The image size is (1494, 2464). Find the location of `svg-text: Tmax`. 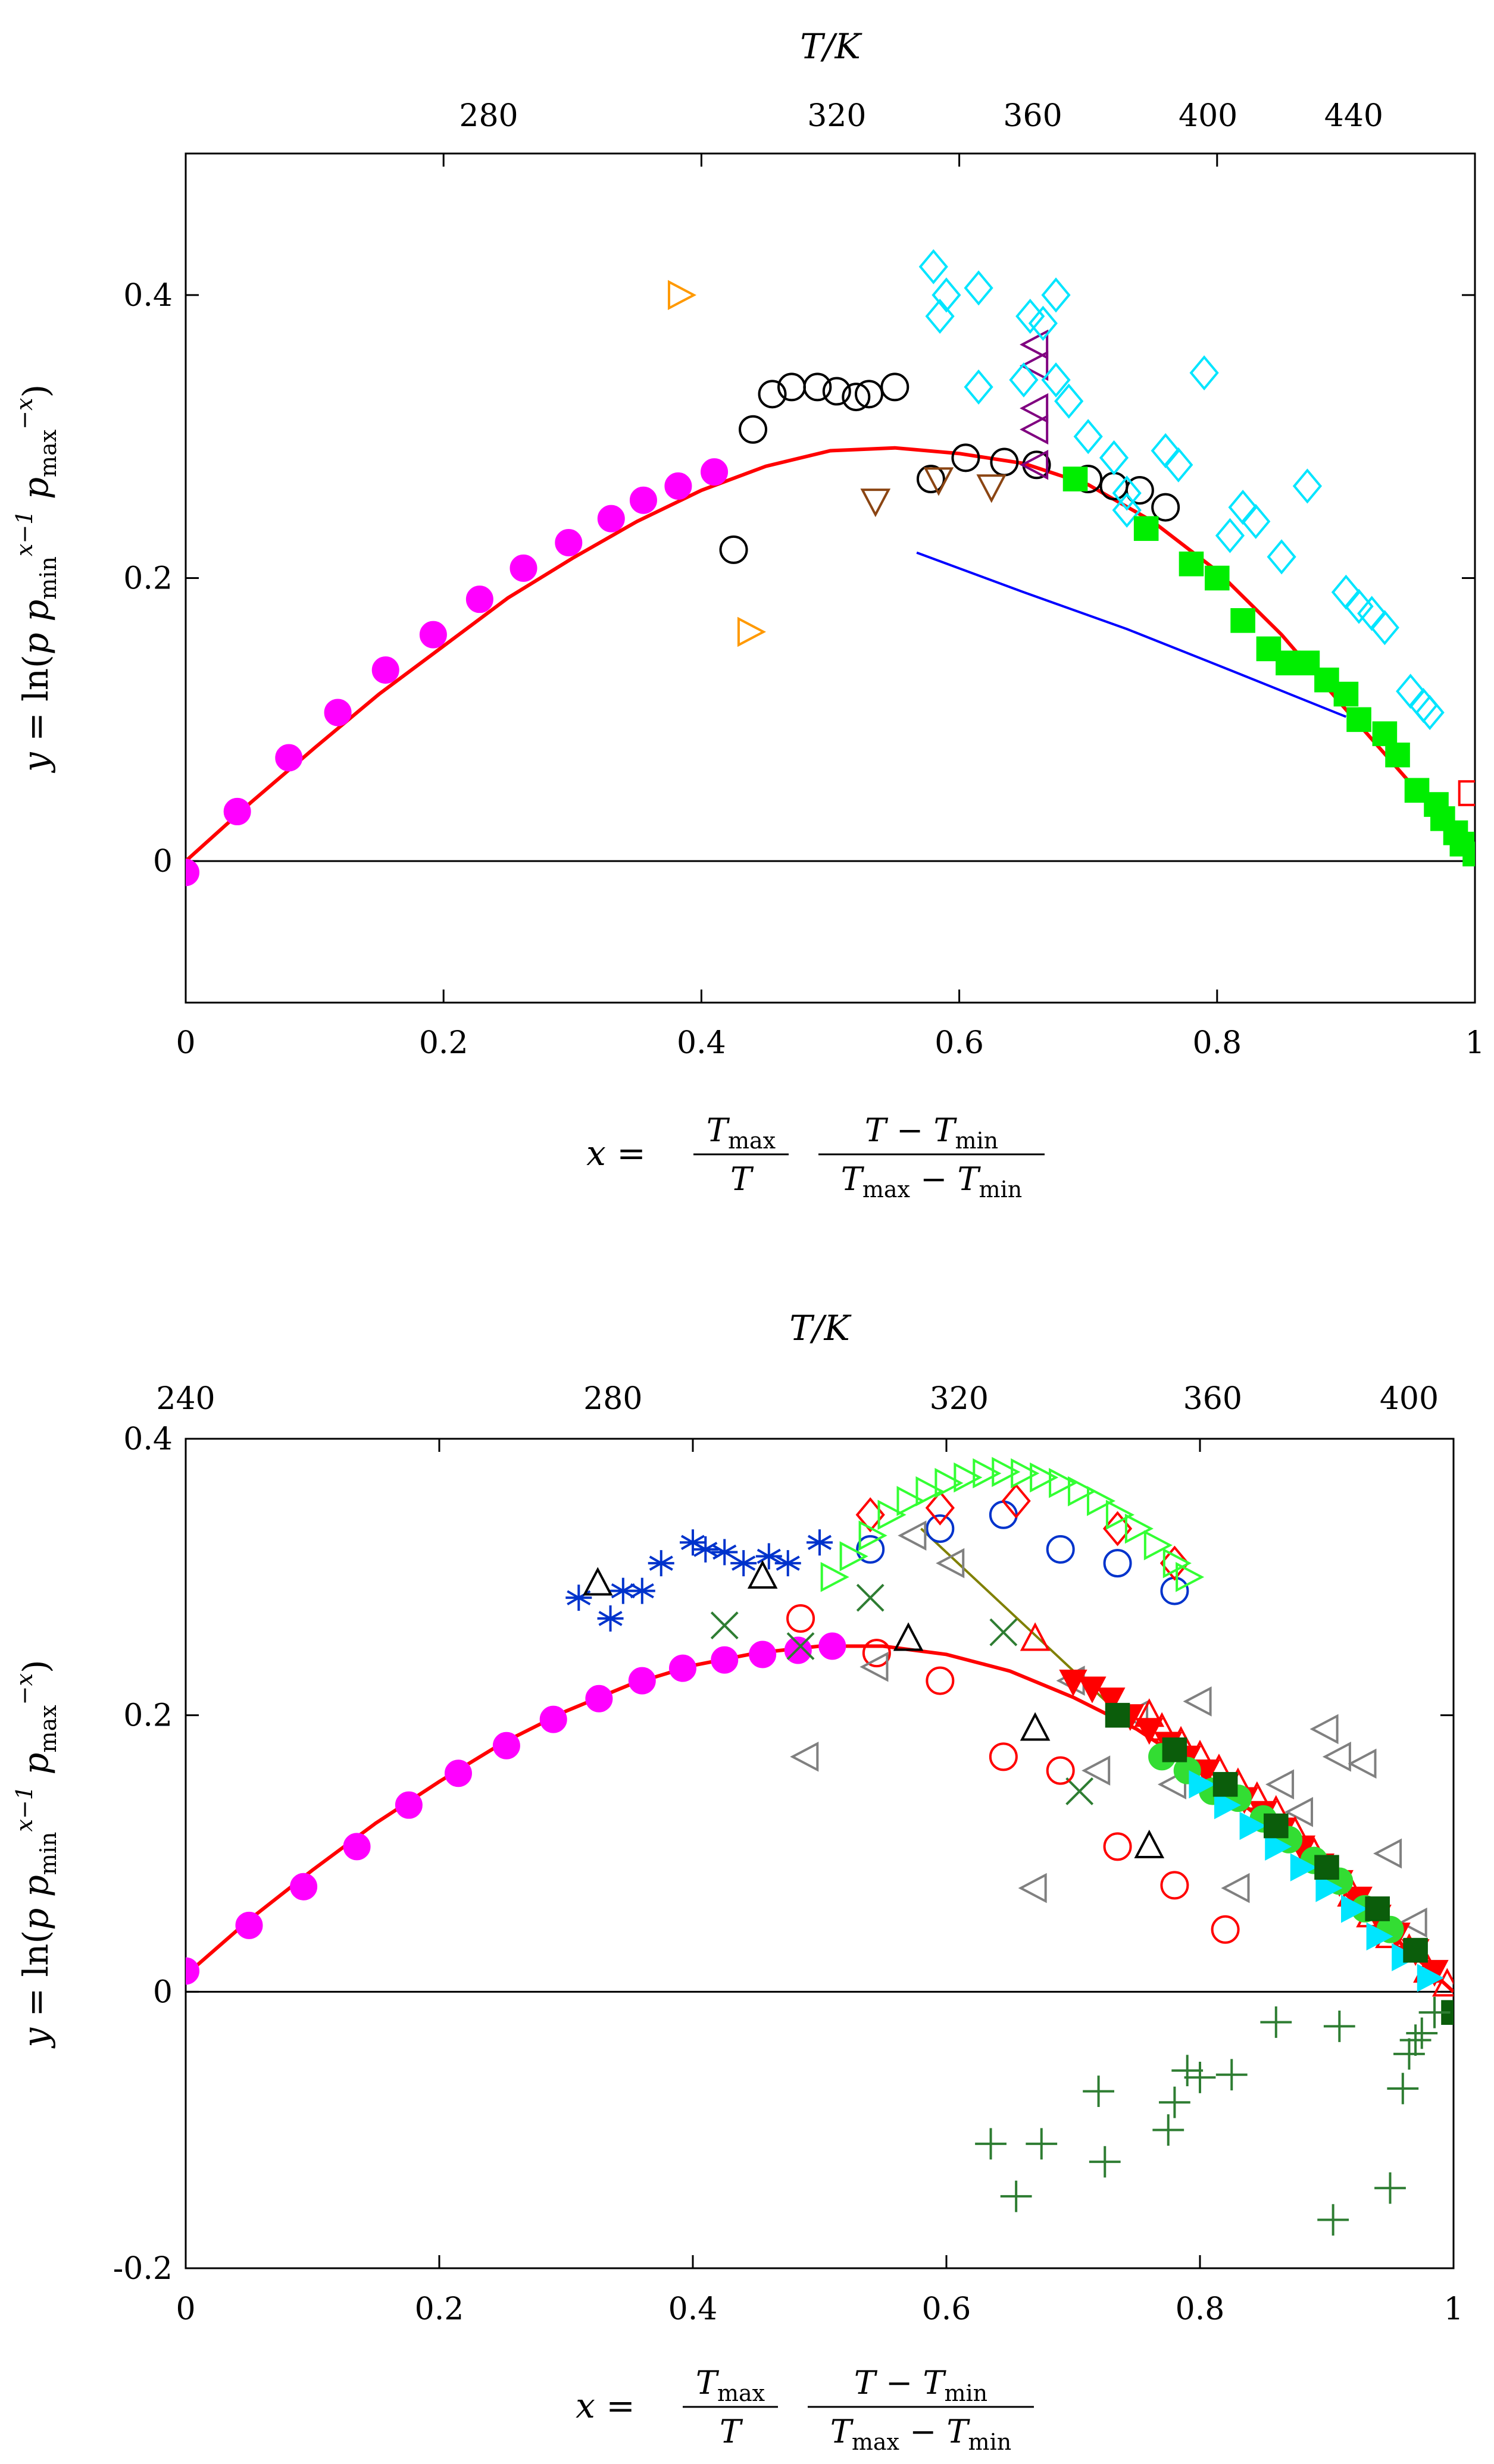

svg-text: Tmax is located at coordinates (741, 1133).